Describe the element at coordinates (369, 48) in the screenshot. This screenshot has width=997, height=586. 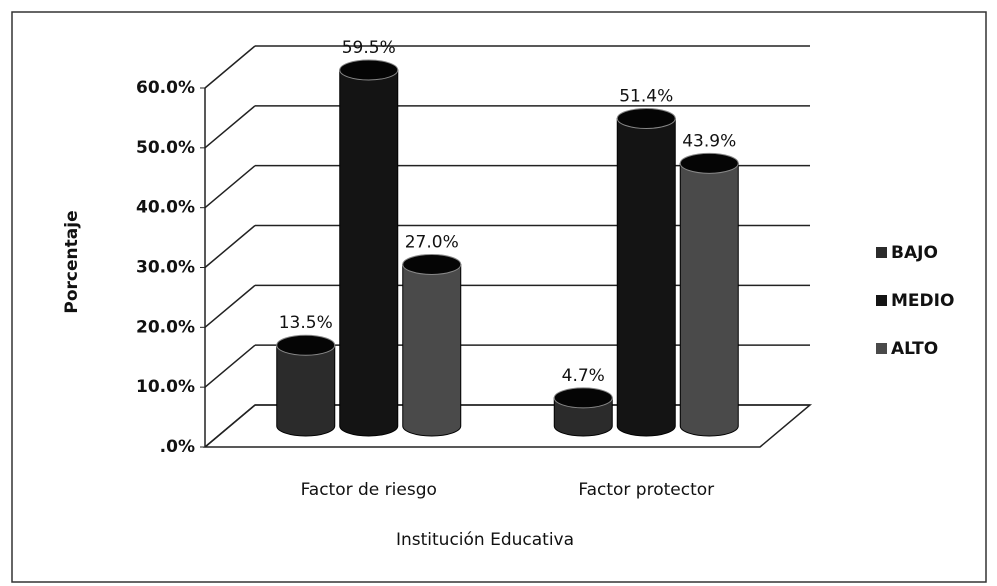
I see `data-label: 59.5%` at that location.